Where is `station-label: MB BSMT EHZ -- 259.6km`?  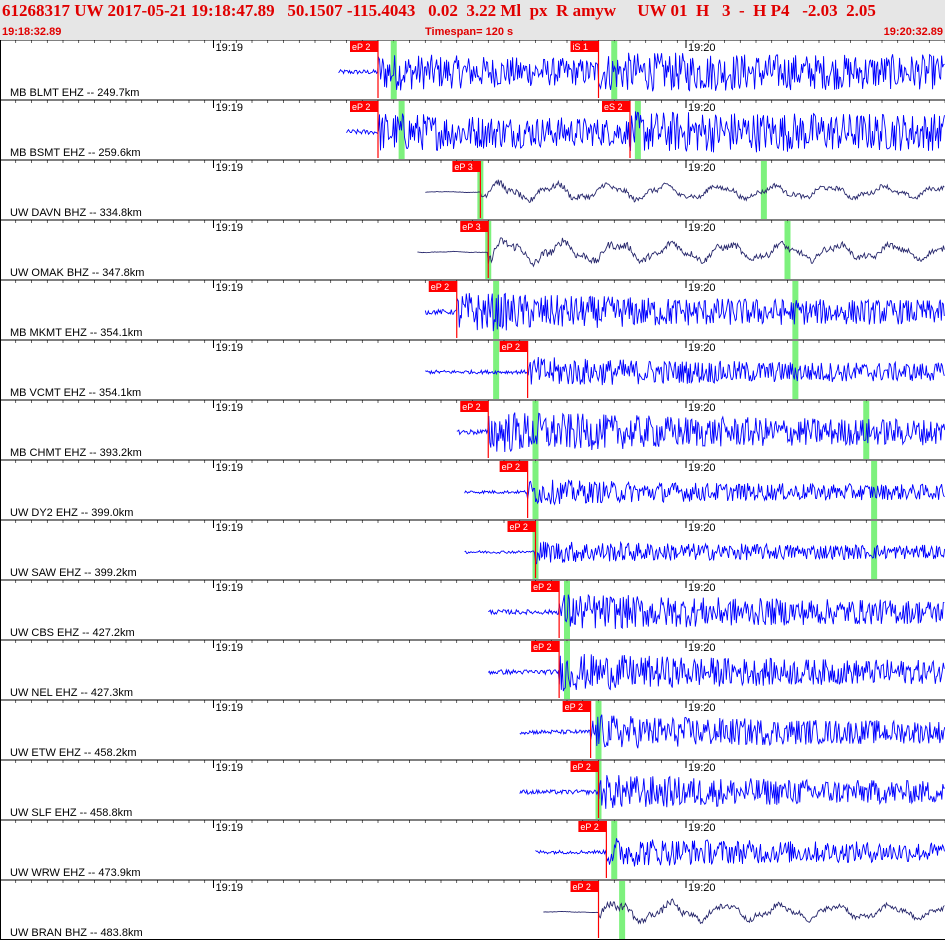
station-label: MB BSMT EHZ -- 259.6km is located at coordinates (75, 153).